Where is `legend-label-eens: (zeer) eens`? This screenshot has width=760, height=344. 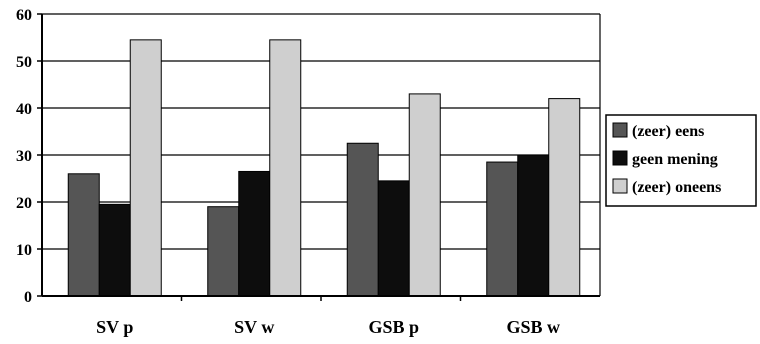
legend-label-eens: (zeer) eens is located at coordinates (668, 131).